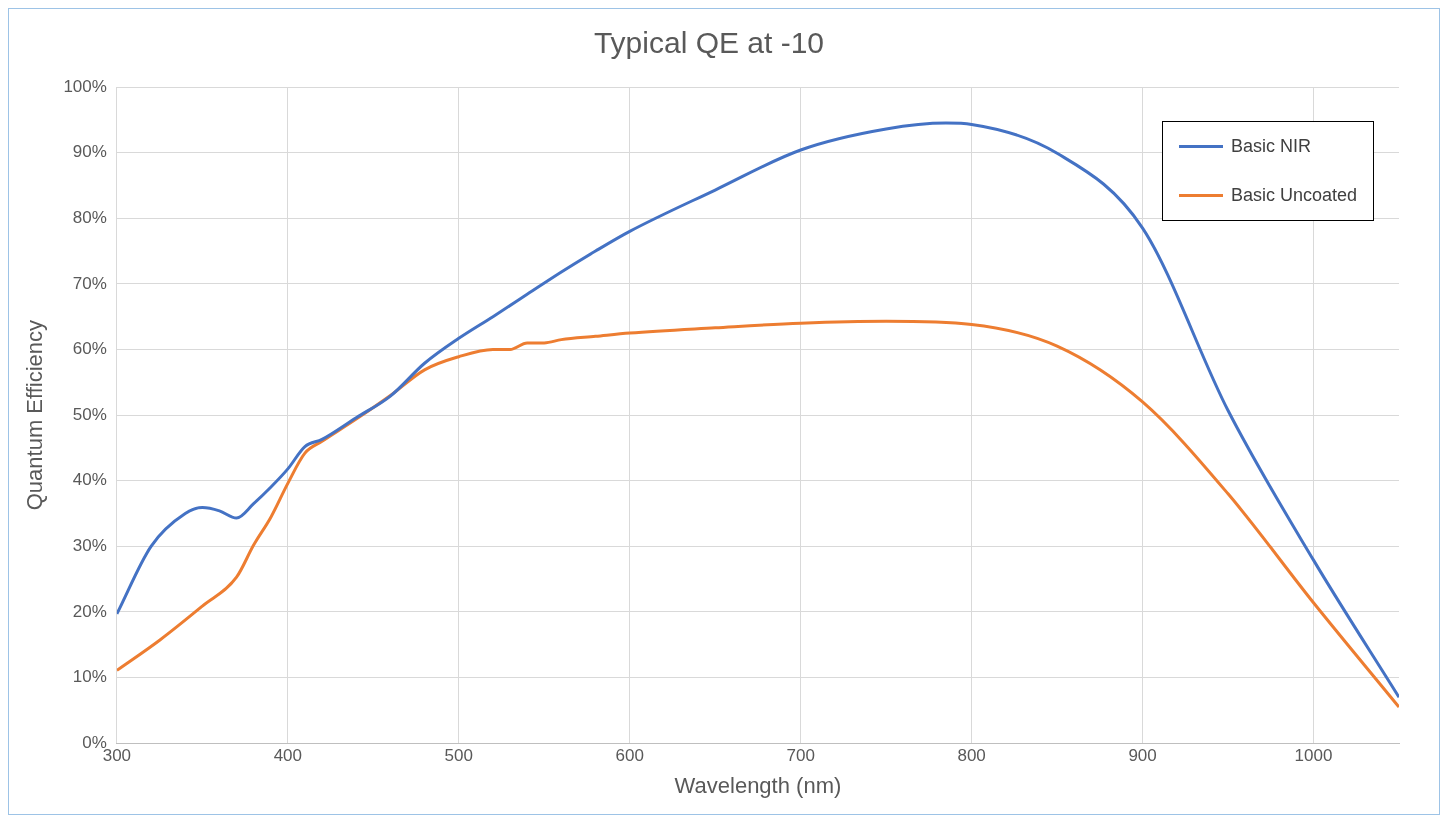 The width and height of the screenshot is (1447, 822). I want to click on y-tick-label: 100%, so click(85, 86).